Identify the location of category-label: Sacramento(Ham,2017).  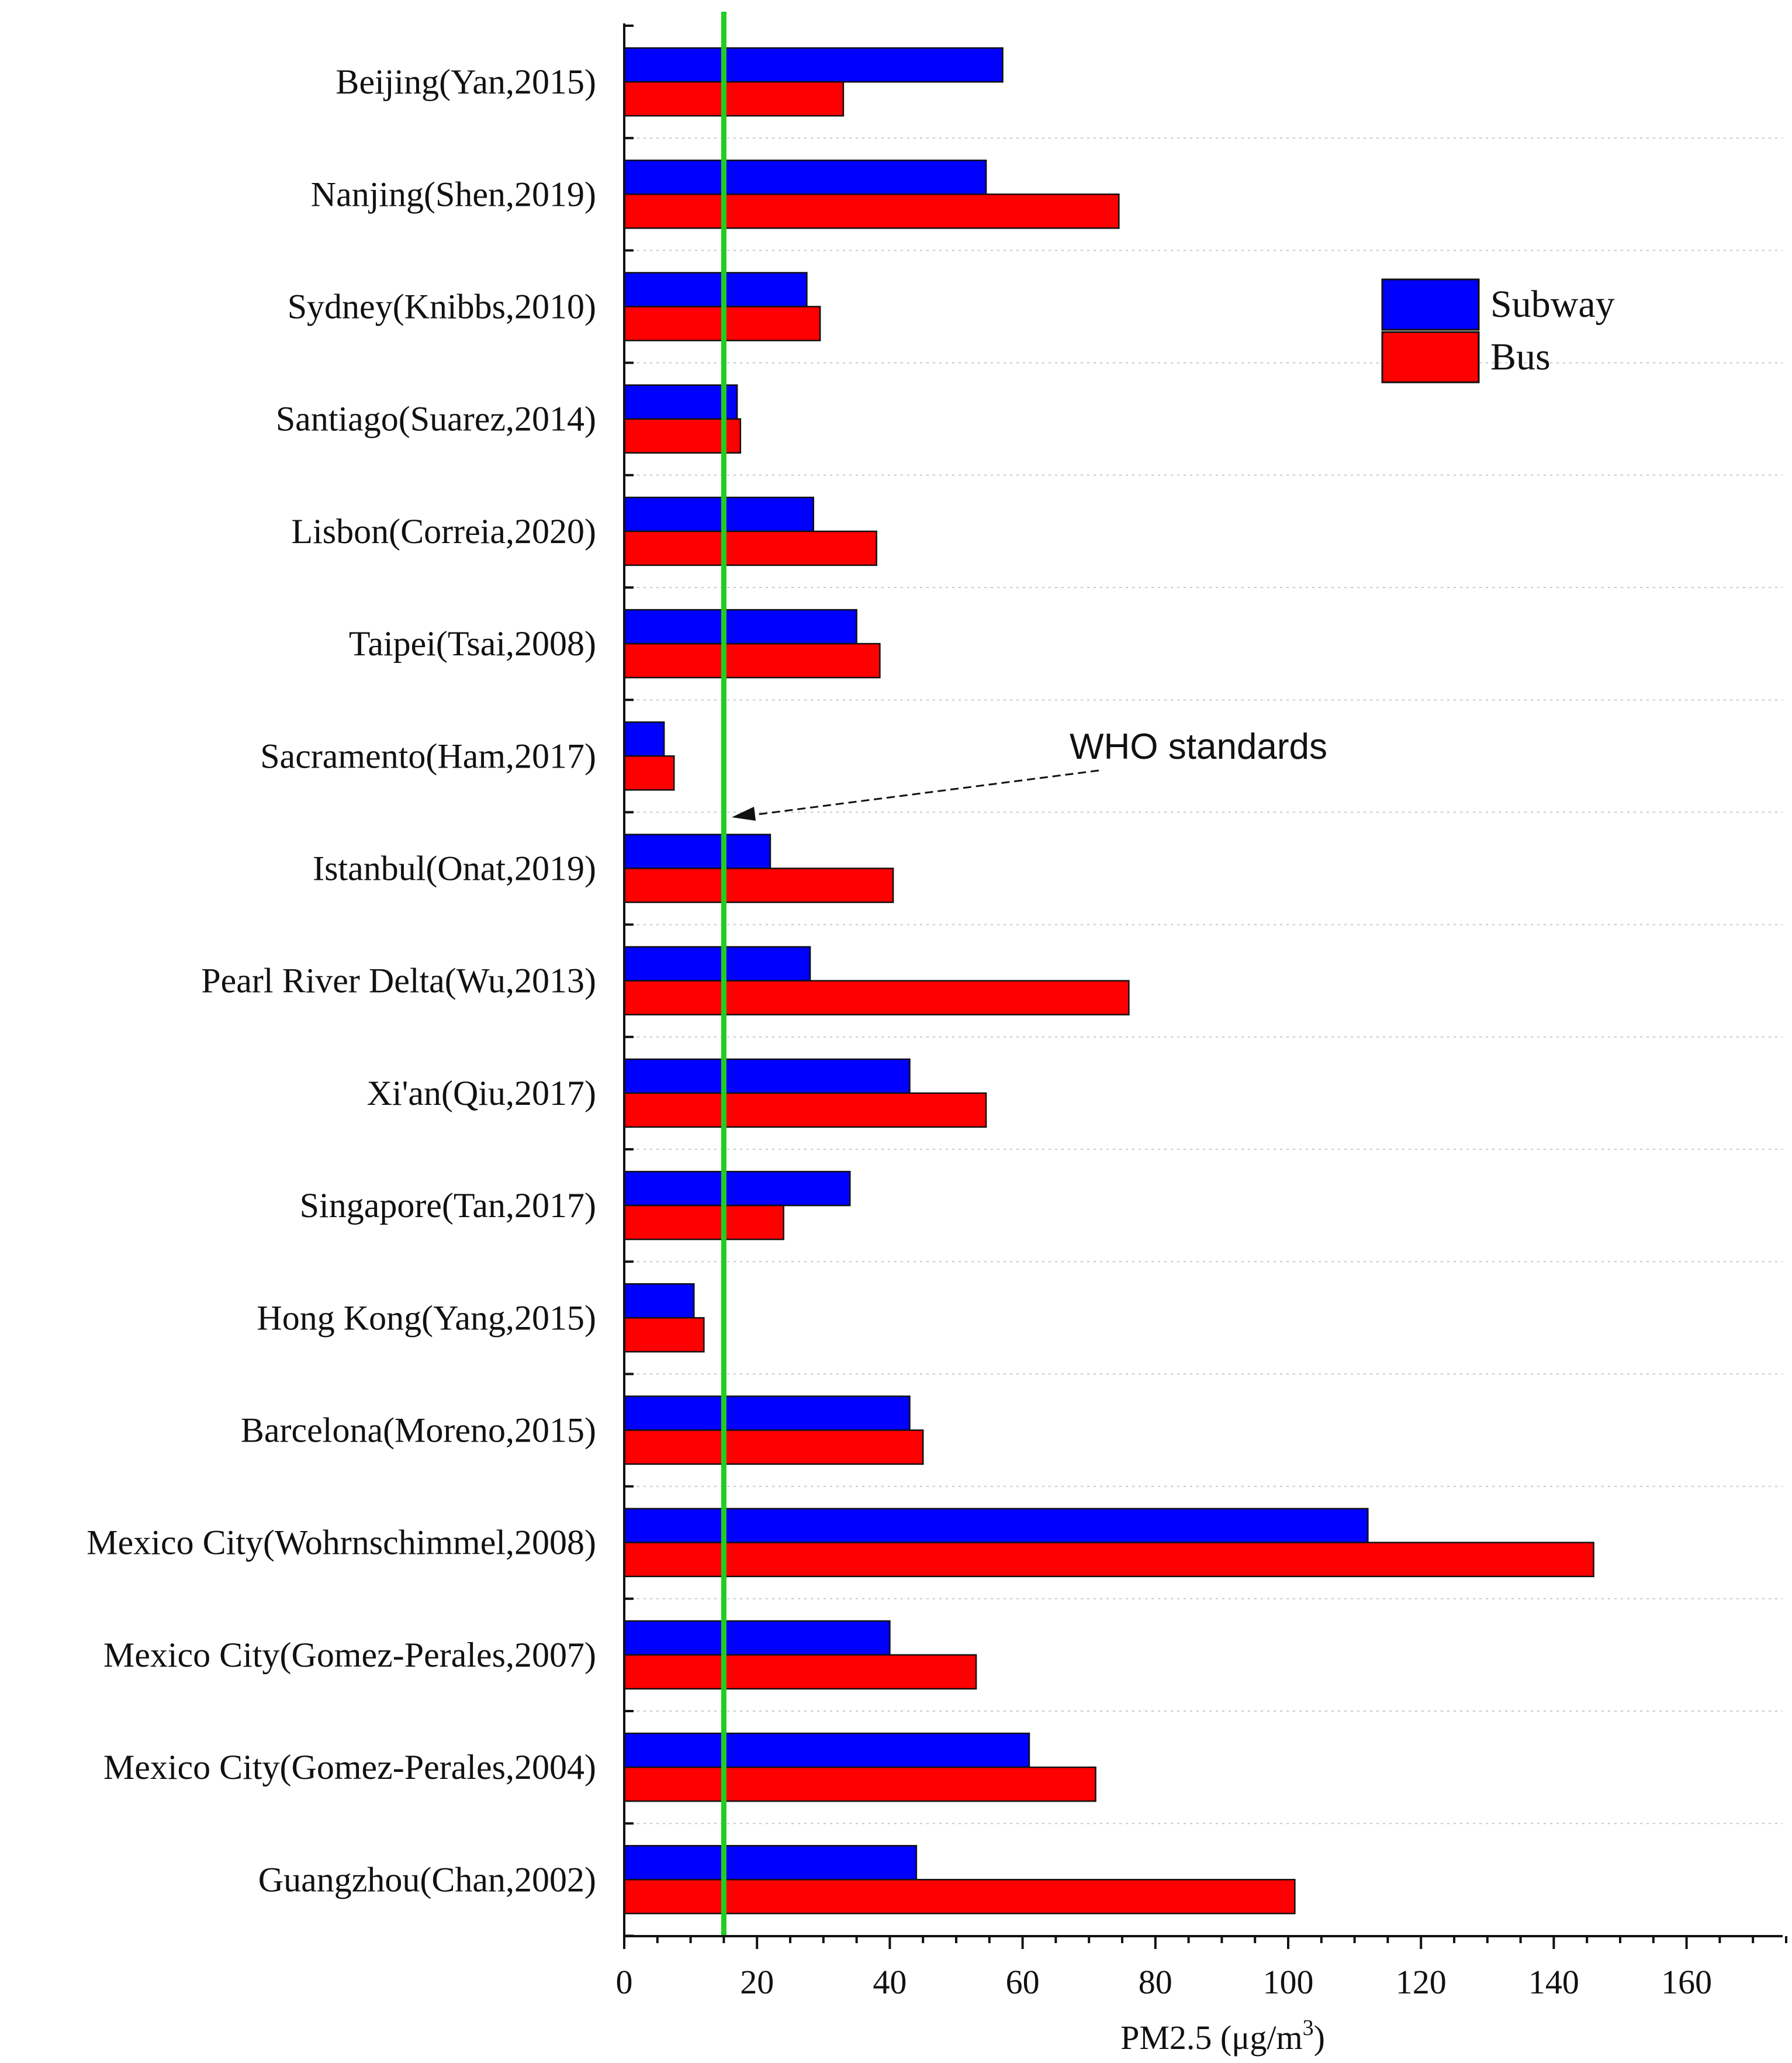
(428, 756).